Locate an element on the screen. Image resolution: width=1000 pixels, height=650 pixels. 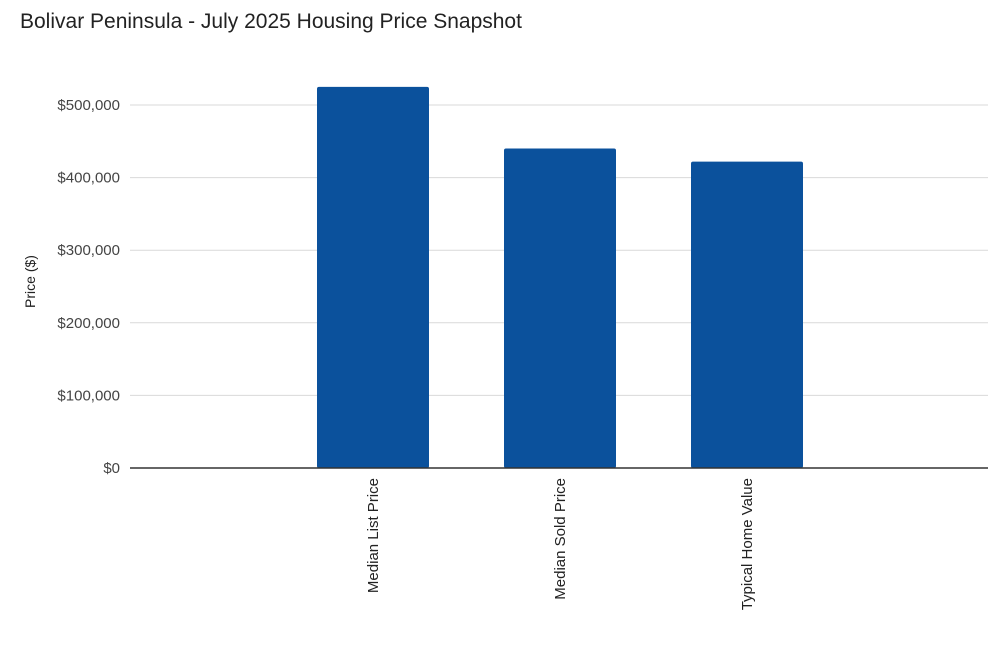
x-category-label: Typical Home Value is located at coordinates (747, 544).